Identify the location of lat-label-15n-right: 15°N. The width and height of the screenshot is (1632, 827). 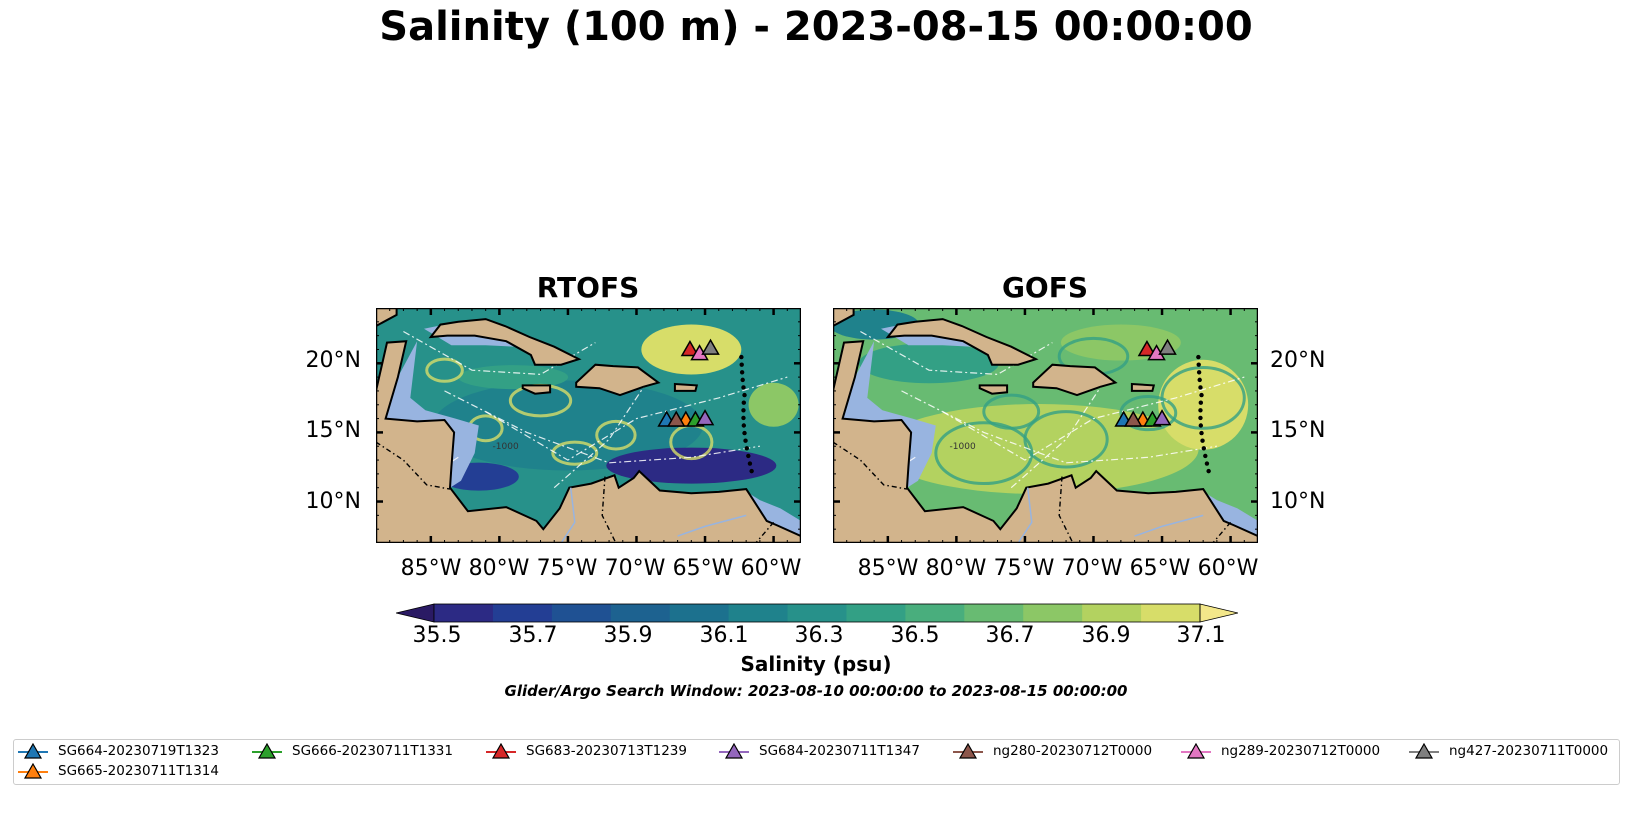
(1298, 430).